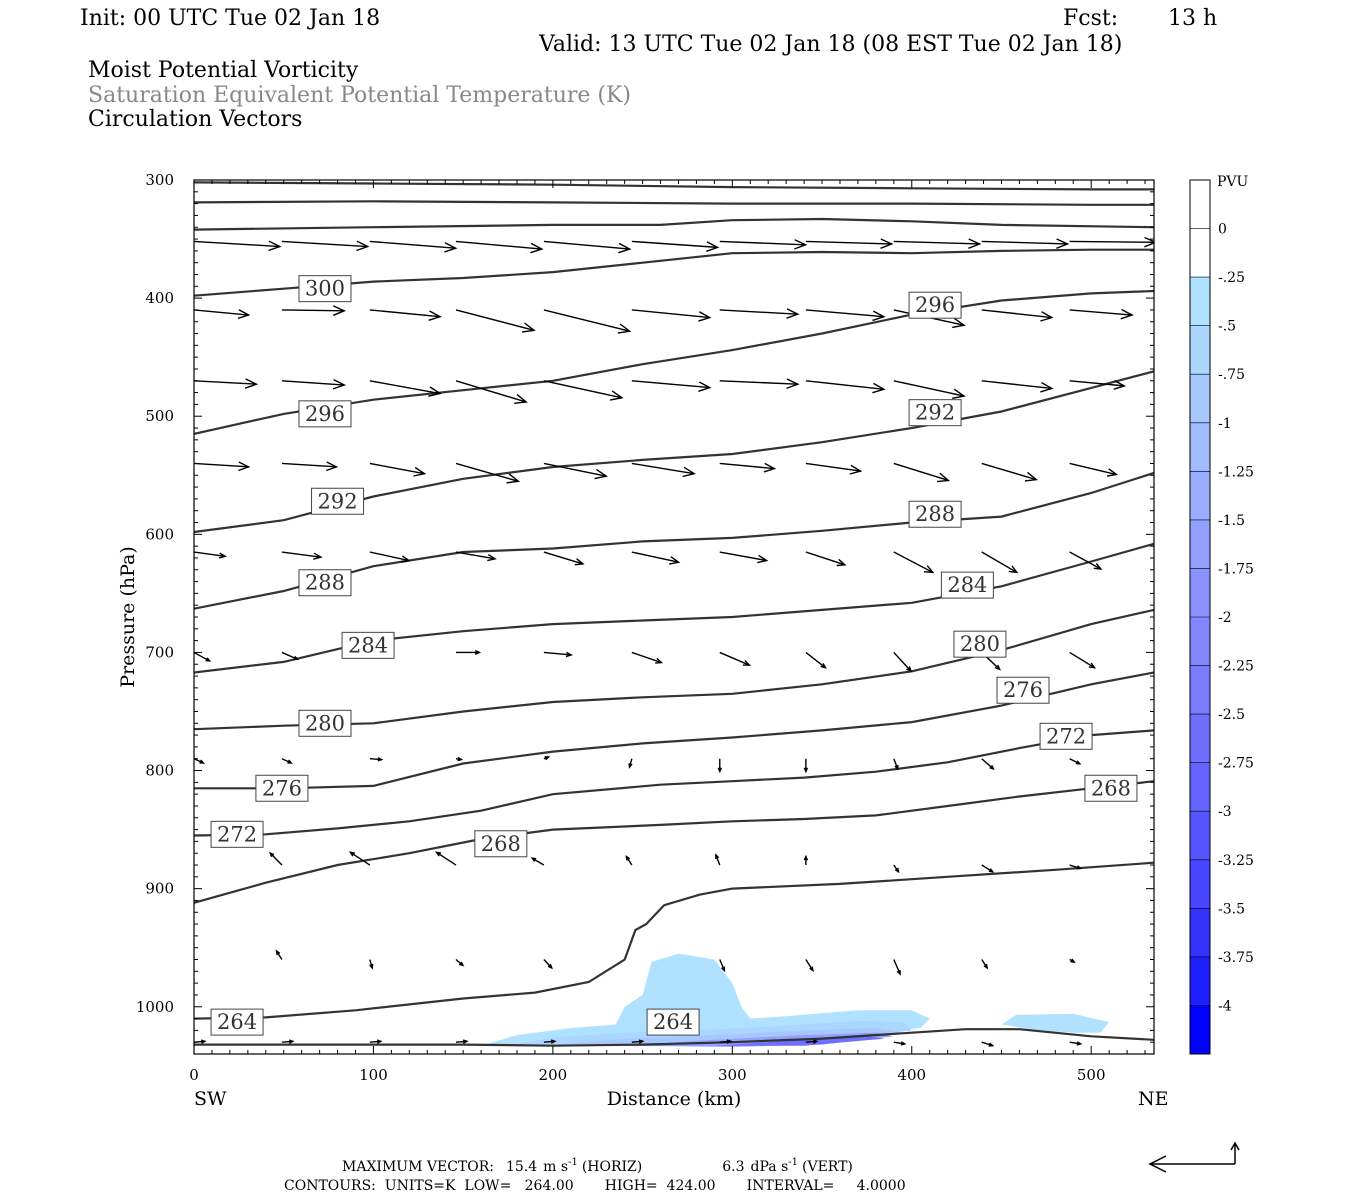  I want to click on contour-label-296: 296, so click(935, 305).